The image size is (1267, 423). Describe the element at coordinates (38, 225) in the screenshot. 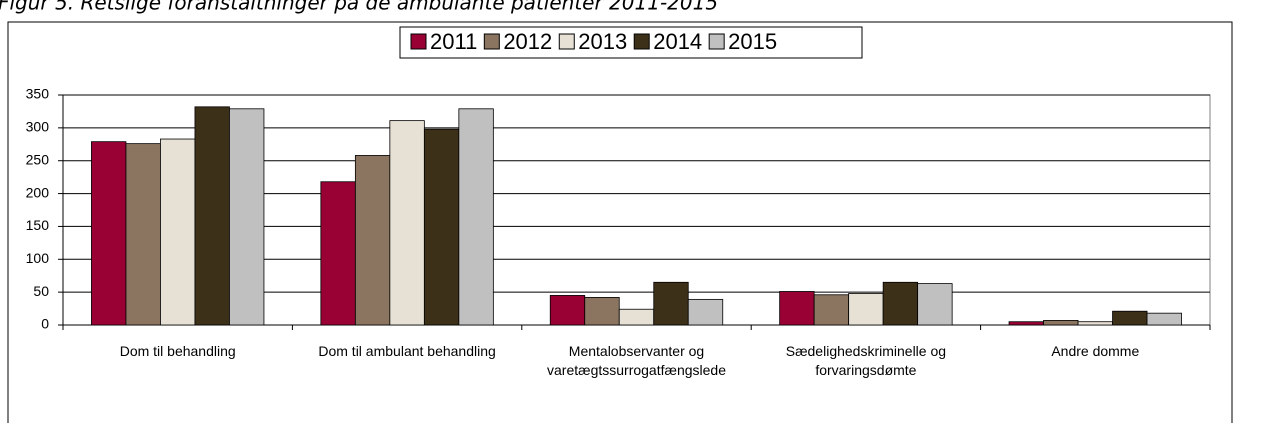

I see `y-tick-label: 150` at that location.